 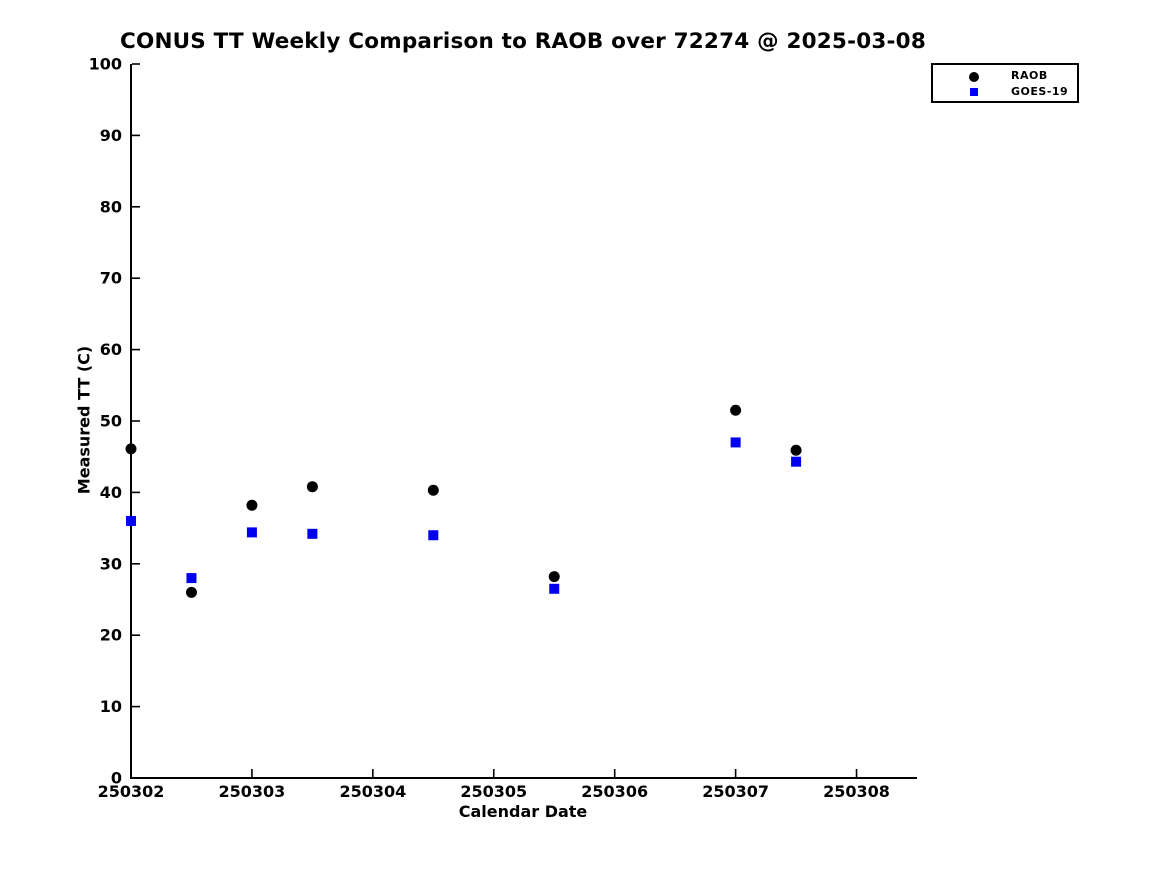 I want to click on y-tick-label: 10, so click(x=111, y=706).